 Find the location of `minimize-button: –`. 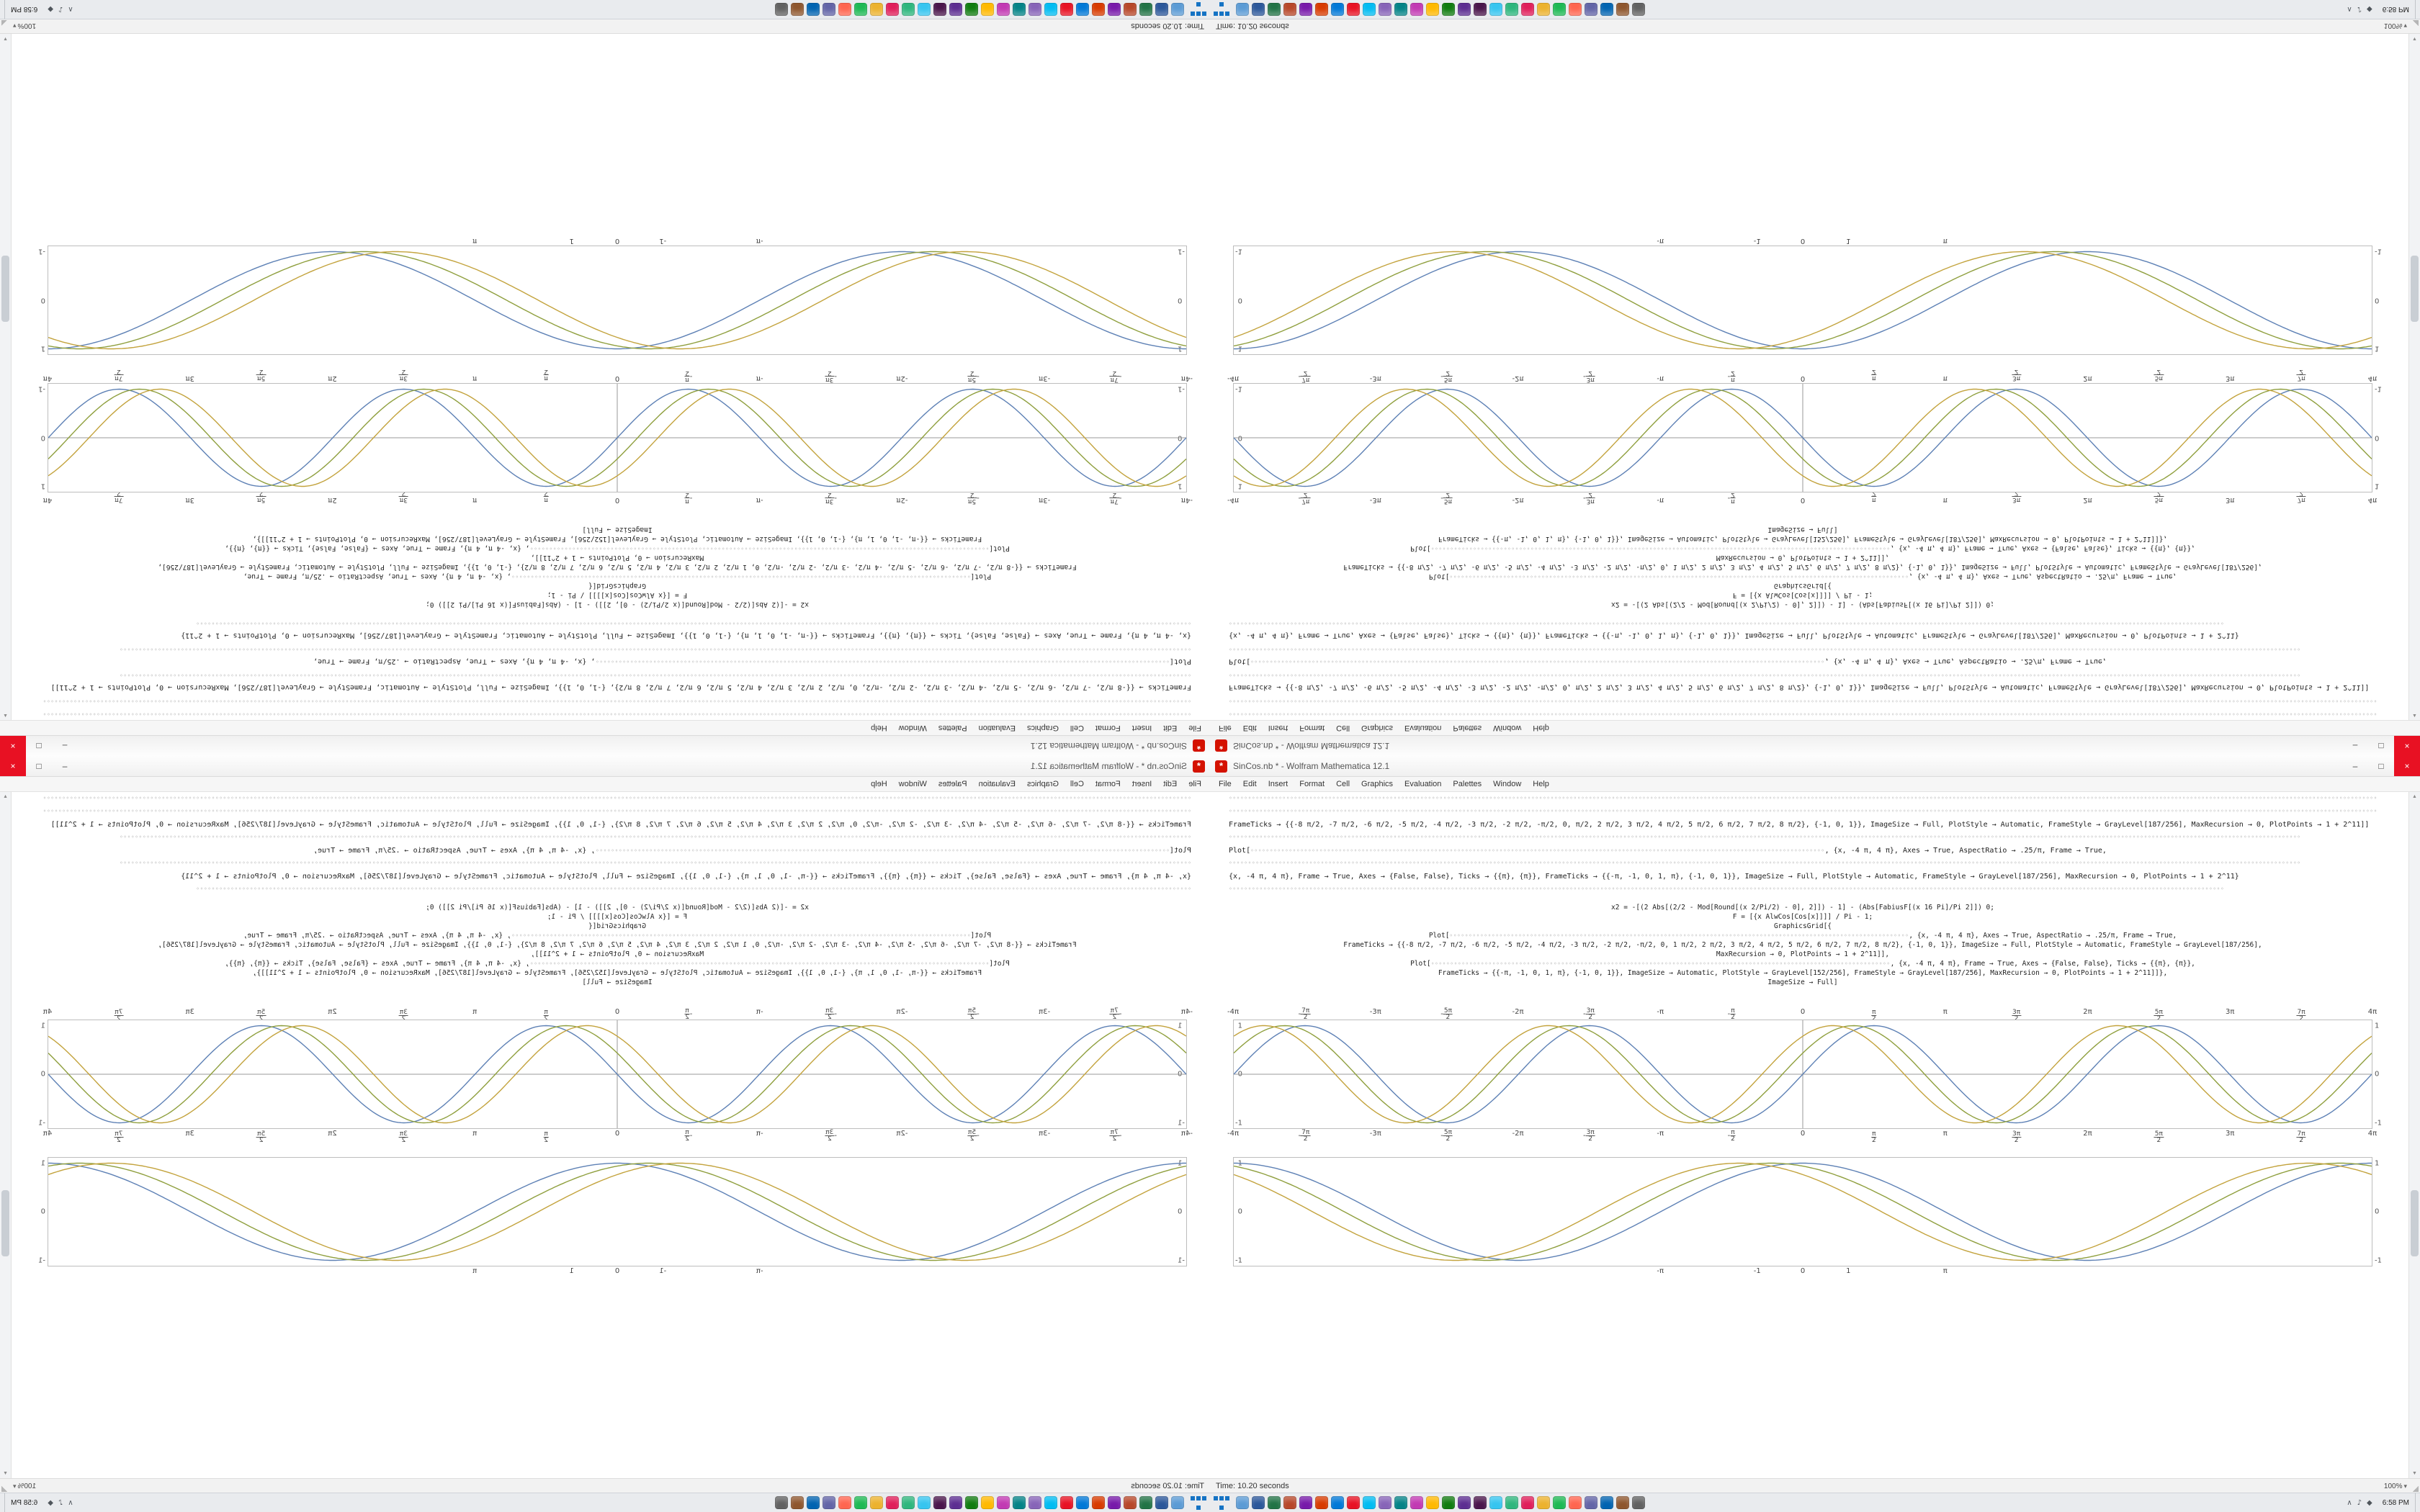

minimize-button: – is located at coordinates (2355, 766).